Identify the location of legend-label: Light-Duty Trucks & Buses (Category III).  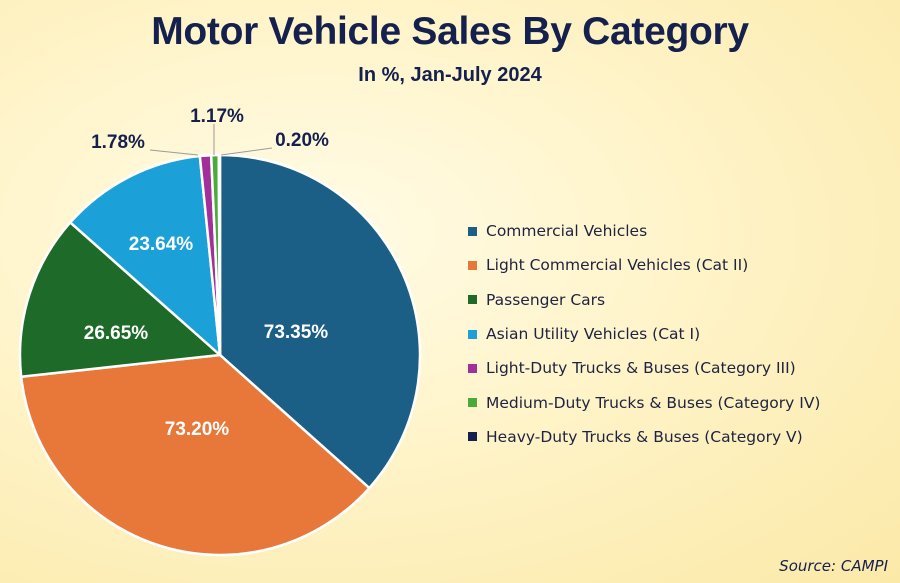
(641, 368).